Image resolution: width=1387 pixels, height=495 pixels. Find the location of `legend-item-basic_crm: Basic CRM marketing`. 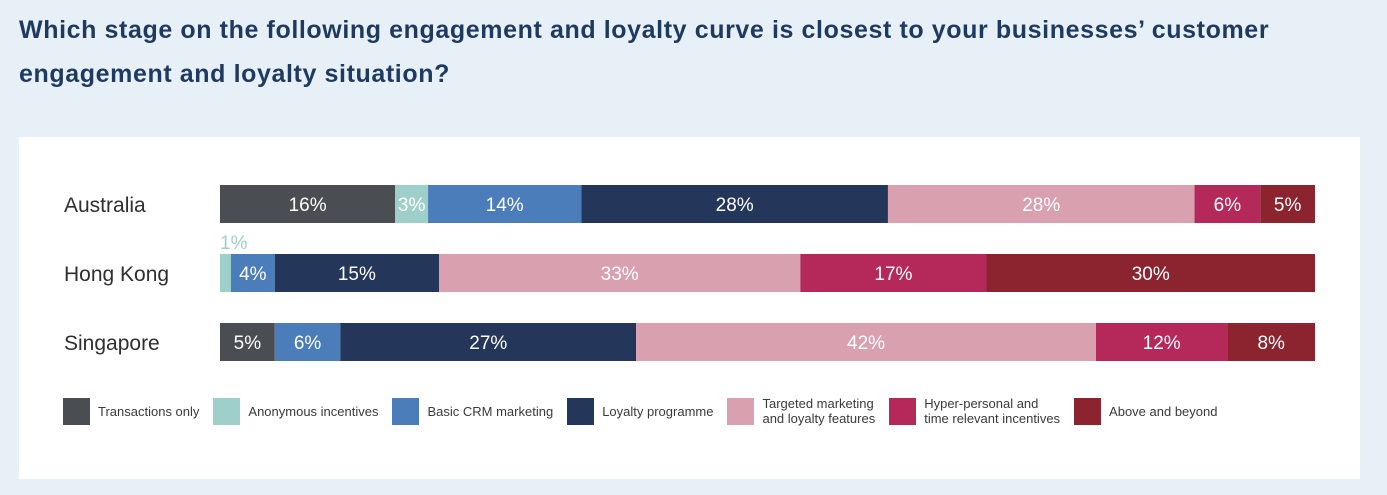

legend-item-basic_crm: Basic CRM marketing is located at coordinates (473, 411).